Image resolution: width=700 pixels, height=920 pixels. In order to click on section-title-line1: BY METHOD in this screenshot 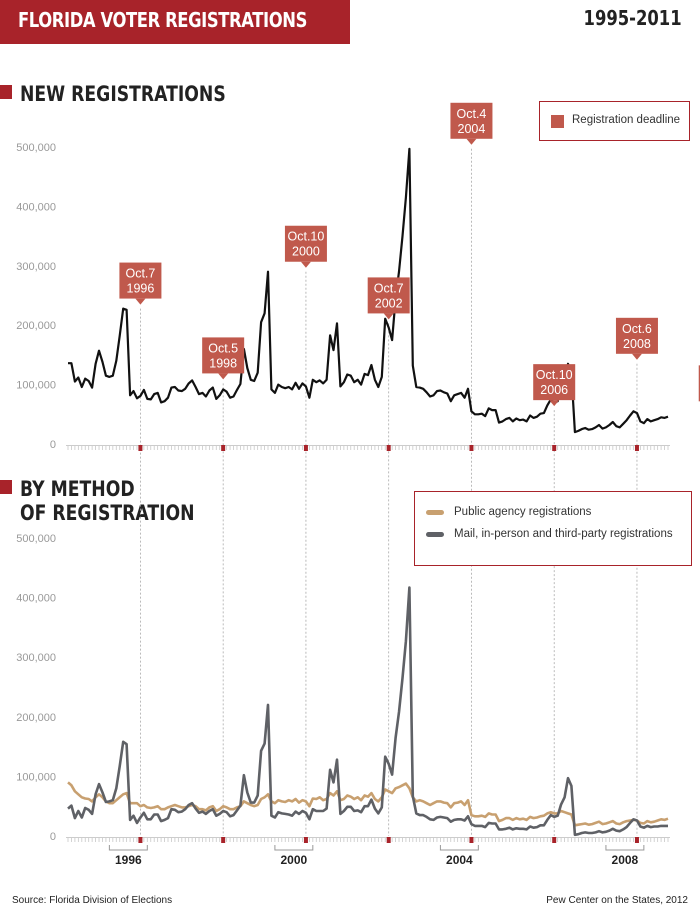, I will do `click(77, 489)`.